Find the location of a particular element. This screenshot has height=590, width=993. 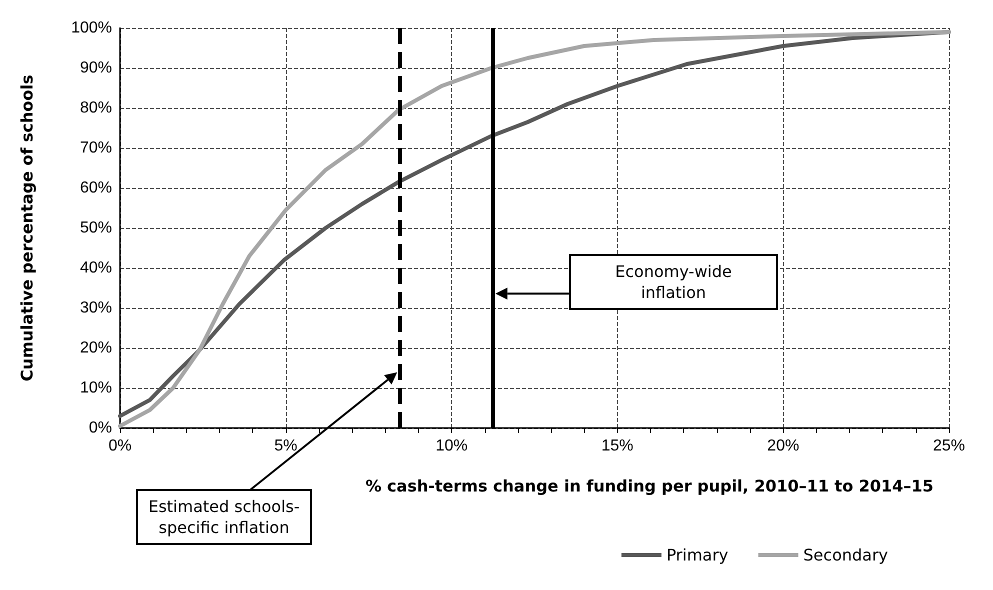

x-tick-label: 20% is located at coordinates (783, 446).